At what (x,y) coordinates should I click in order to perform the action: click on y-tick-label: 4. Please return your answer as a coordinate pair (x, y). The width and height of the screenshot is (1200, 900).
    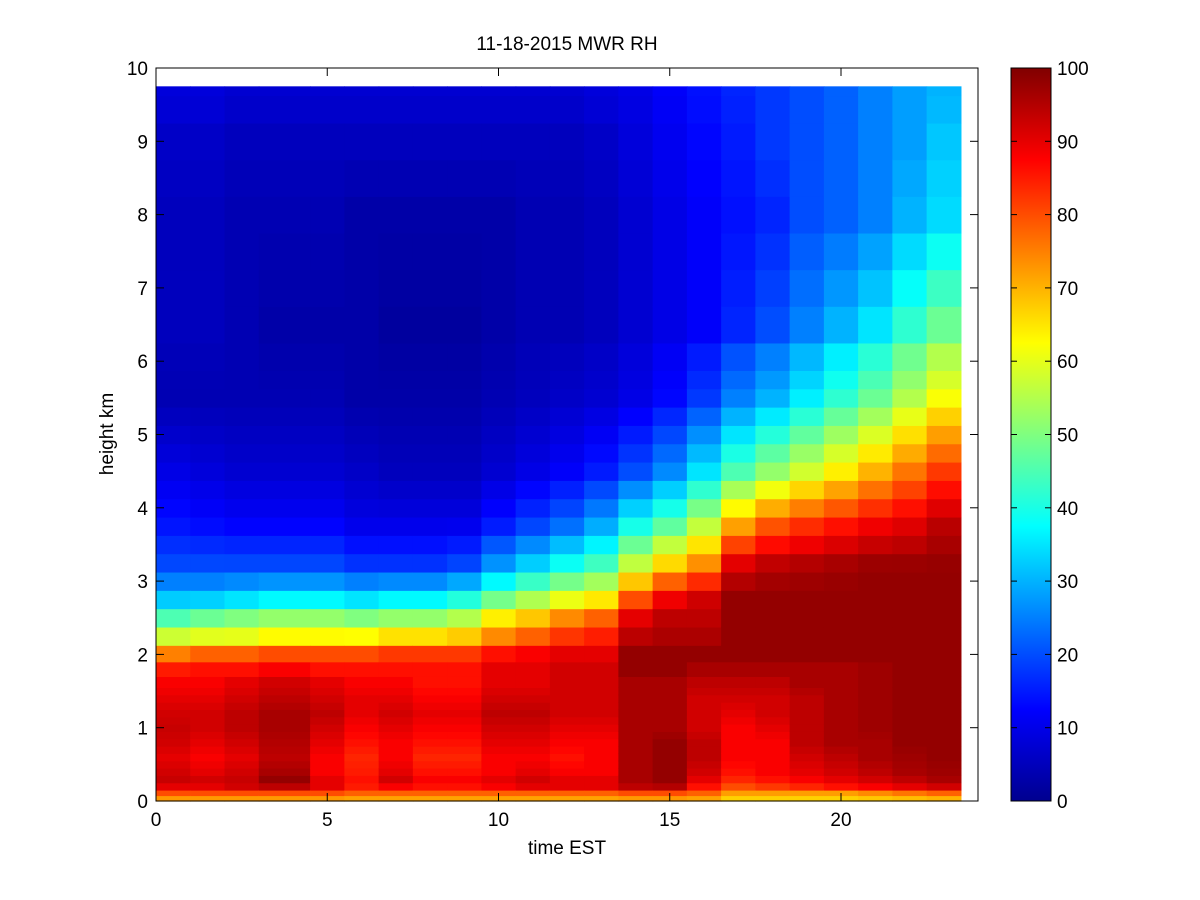
    Looking at the image, I should click on (142, 509).